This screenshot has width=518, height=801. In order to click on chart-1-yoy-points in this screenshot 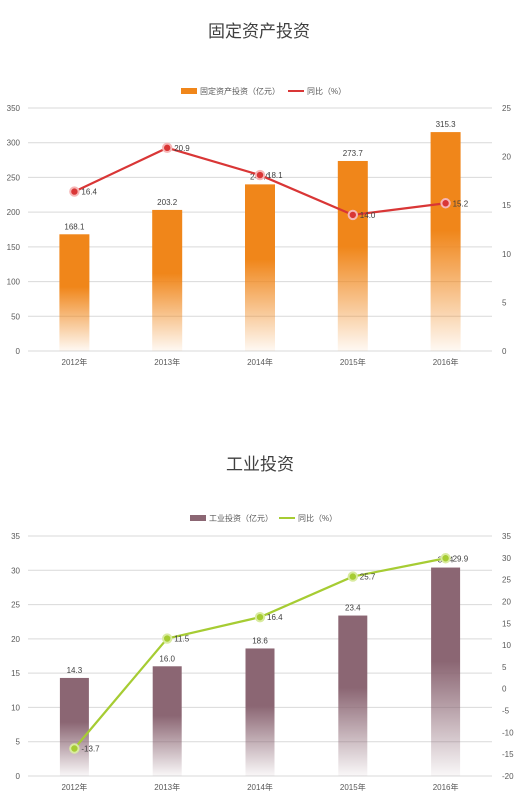, I will do `click(260, 181)`.